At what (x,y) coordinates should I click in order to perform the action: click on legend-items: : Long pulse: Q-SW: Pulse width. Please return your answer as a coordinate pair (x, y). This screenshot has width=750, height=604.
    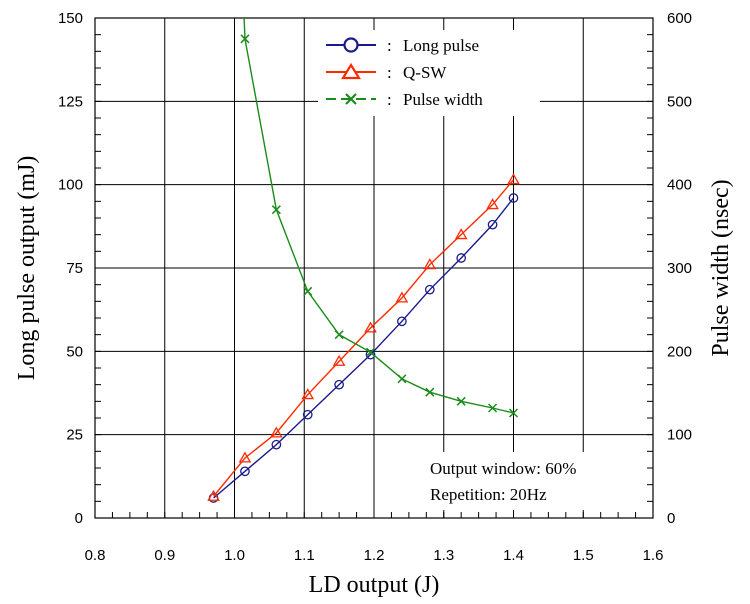
    Looking at the image, I should click on (404, 72).